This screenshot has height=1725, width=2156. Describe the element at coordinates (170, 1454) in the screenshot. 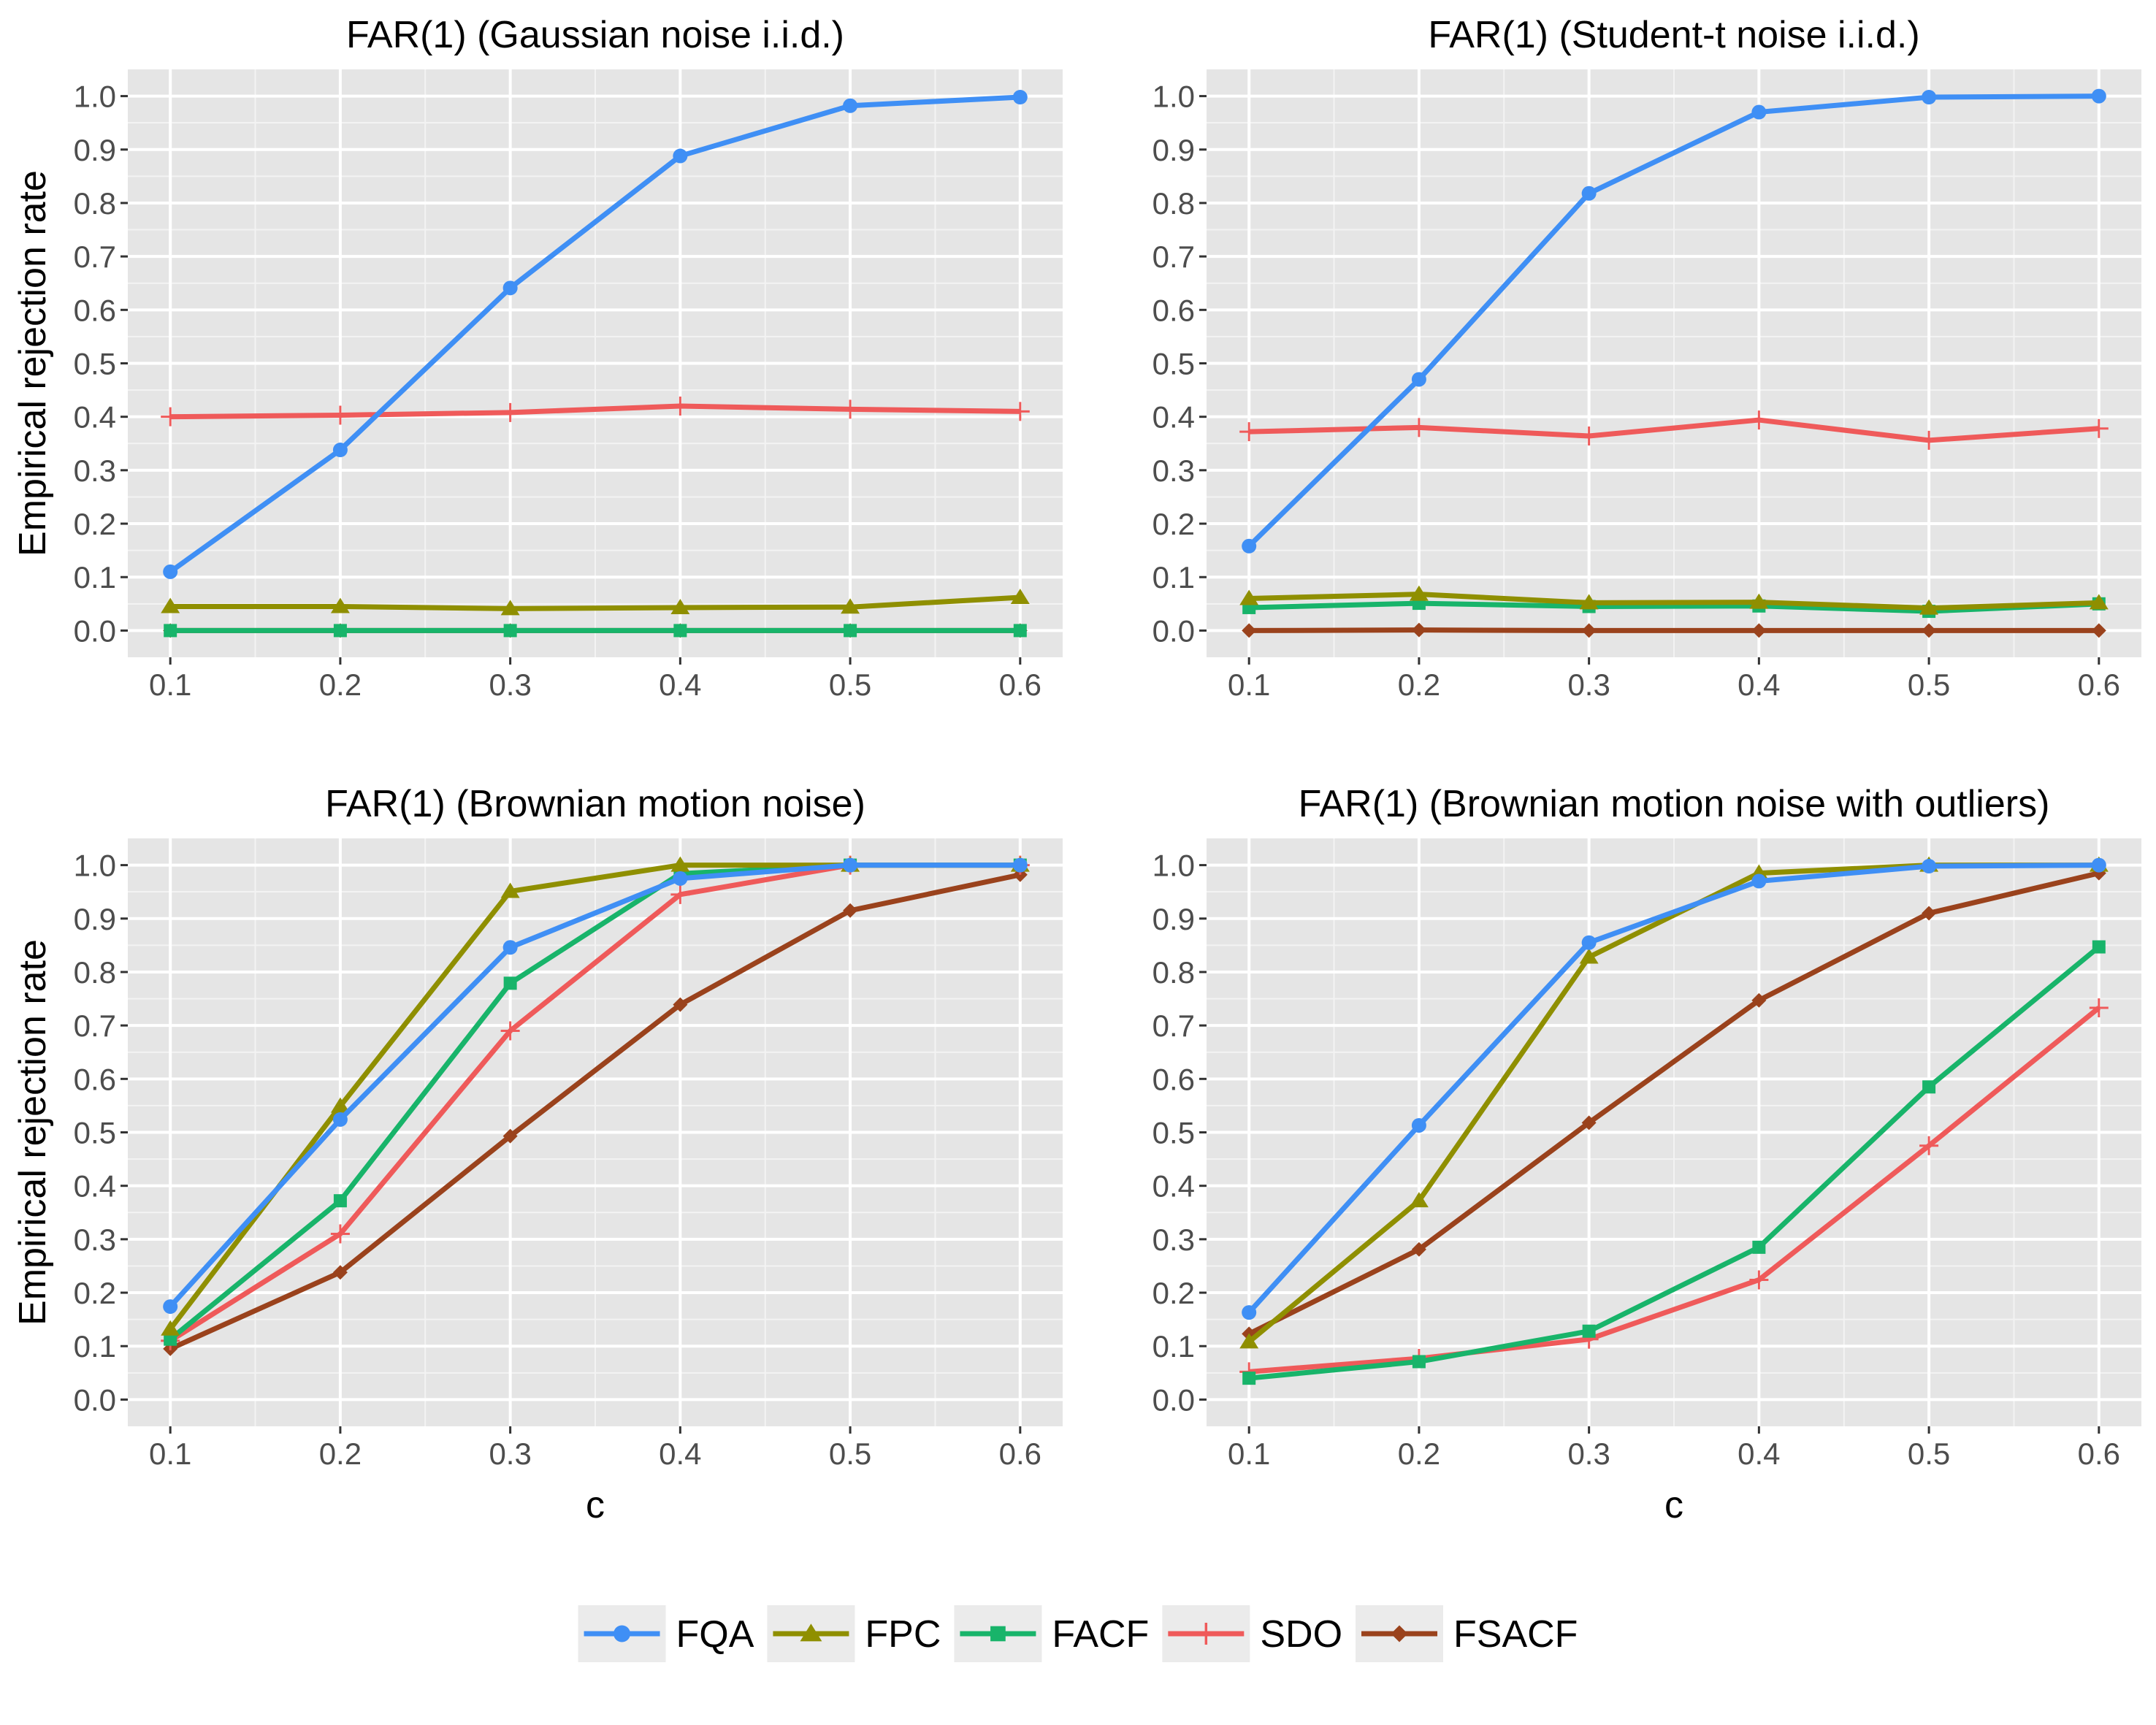

I see `x-tick-label: 0.1` at that location.